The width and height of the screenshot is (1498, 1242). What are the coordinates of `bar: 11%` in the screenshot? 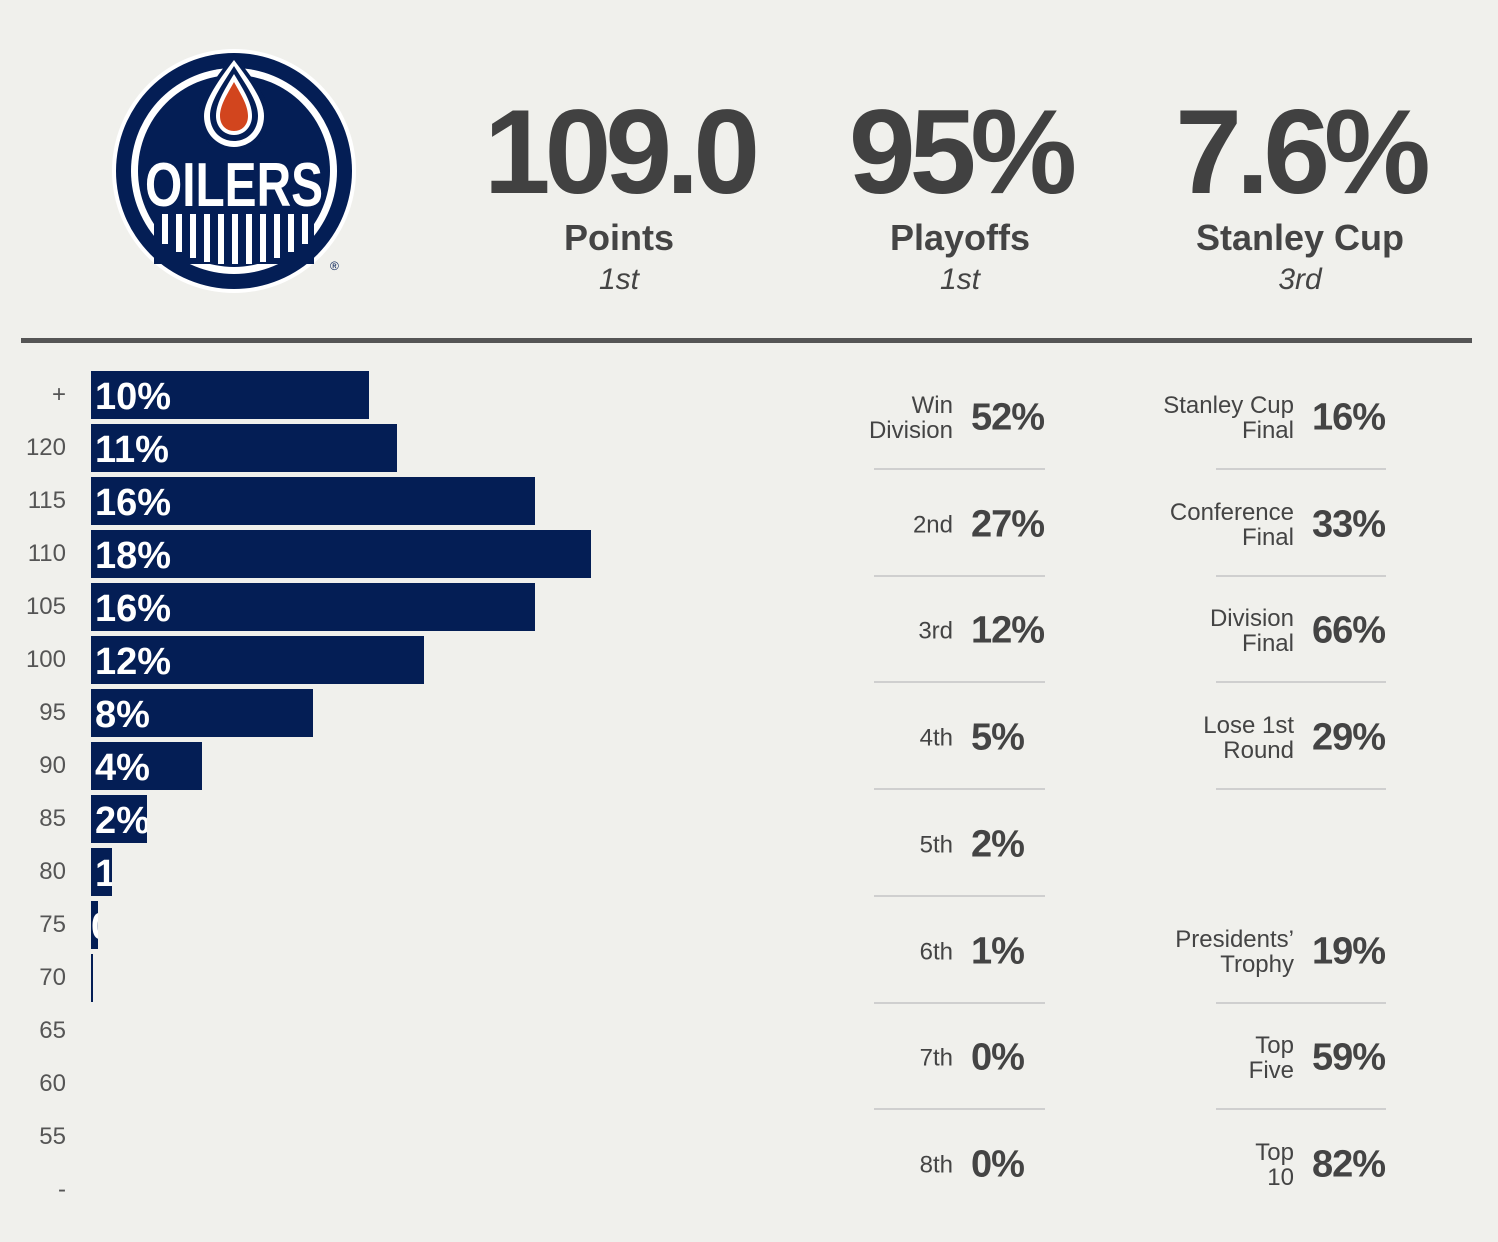 It's located at (244, 448).